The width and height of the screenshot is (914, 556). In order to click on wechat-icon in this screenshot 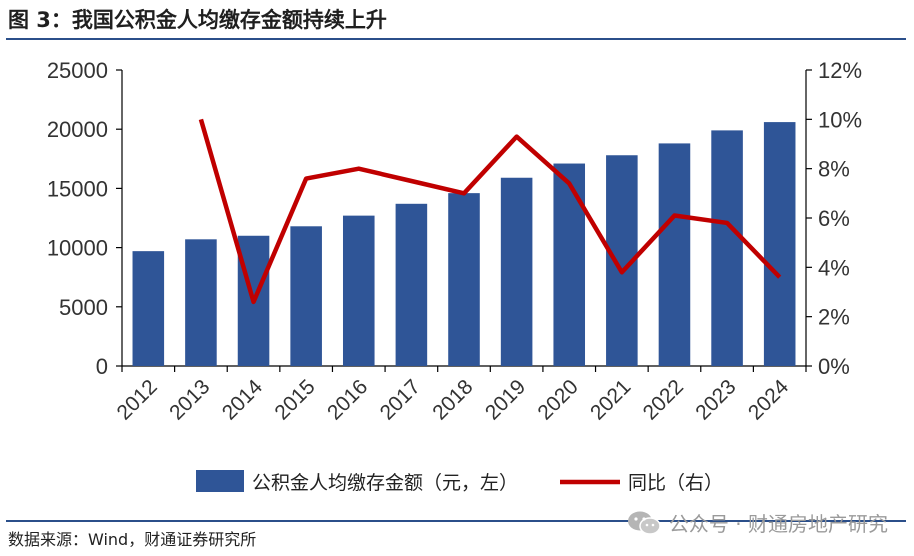, I will do `click(644, 523)`.